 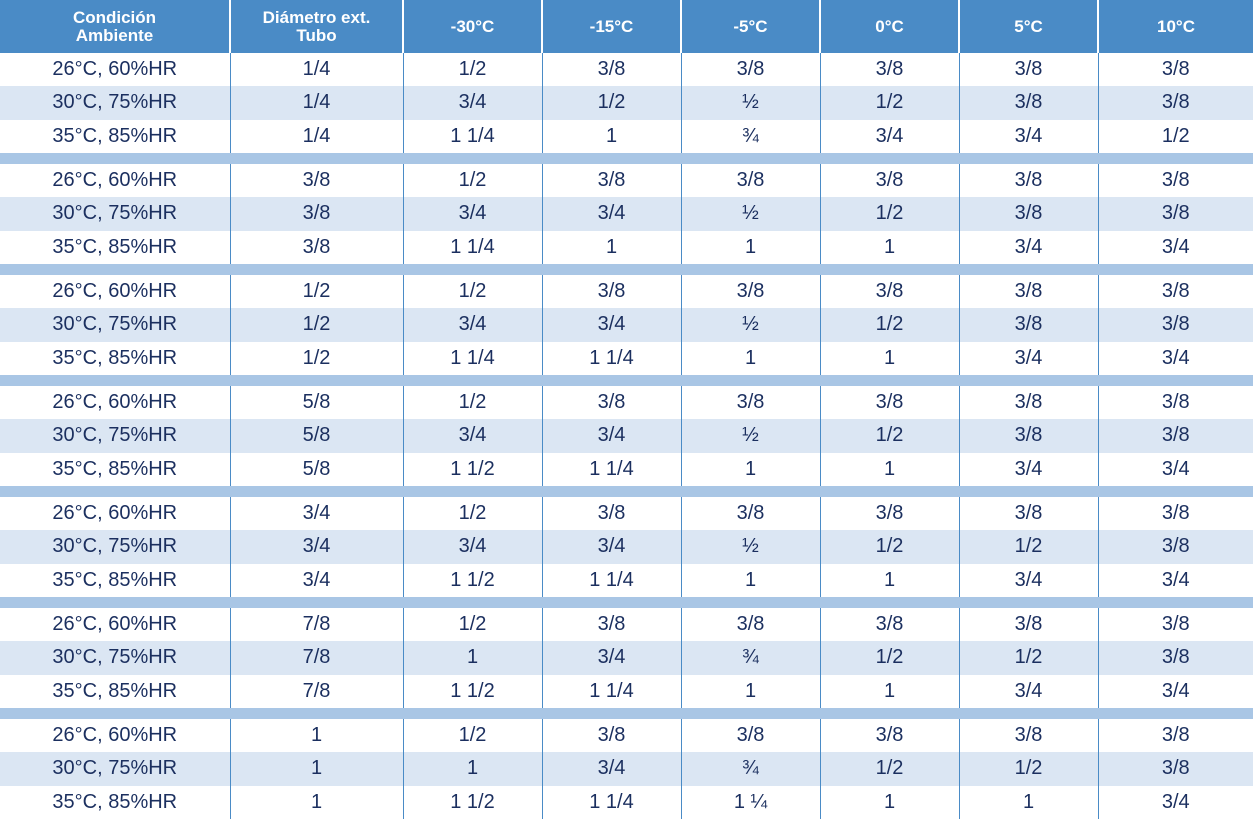 I want to click on table-row: 30°C, 75%HR 3/8 3/4 3/4 ½ 1/2 3/8 3/8, so click(x=626, y=214).